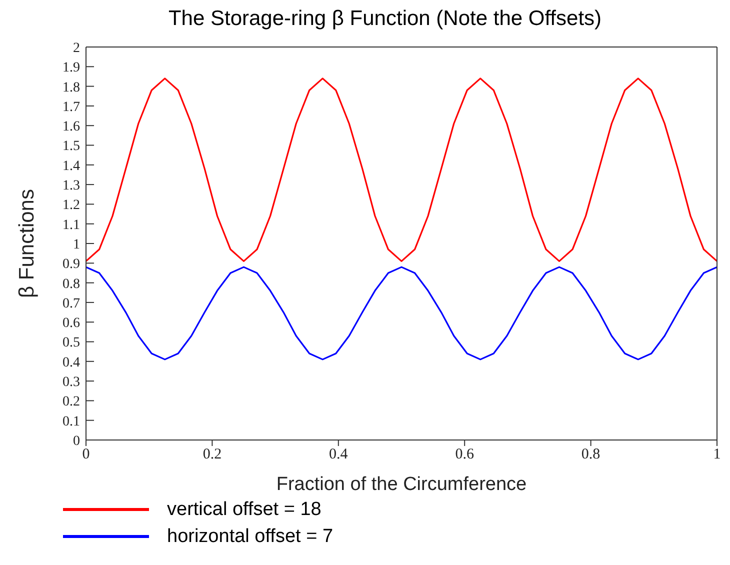  I want to click on chart-title: The Storage-ring β Function (Note the Offsets), so click(385, 19).